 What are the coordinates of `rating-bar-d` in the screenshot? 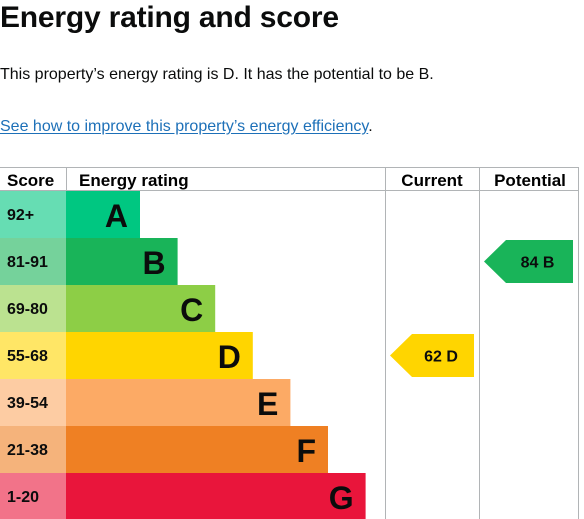 It's located at (159, 355).